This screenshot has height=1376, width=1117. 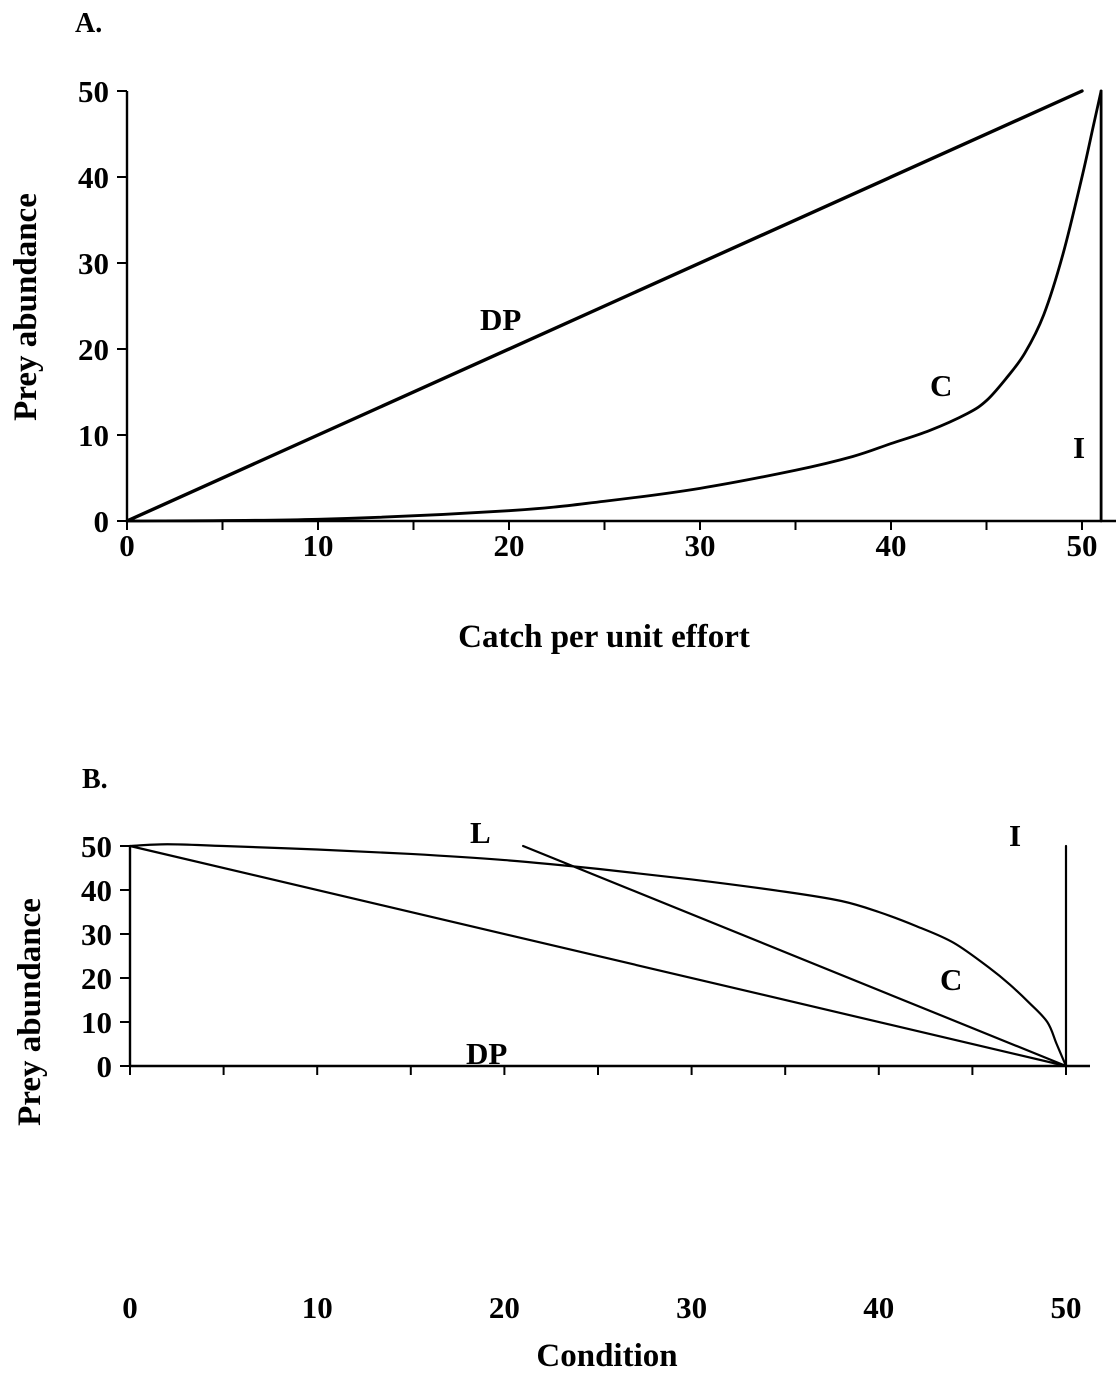 I want to click on y-tick-label-a: 0, so click(x=102, y=521).